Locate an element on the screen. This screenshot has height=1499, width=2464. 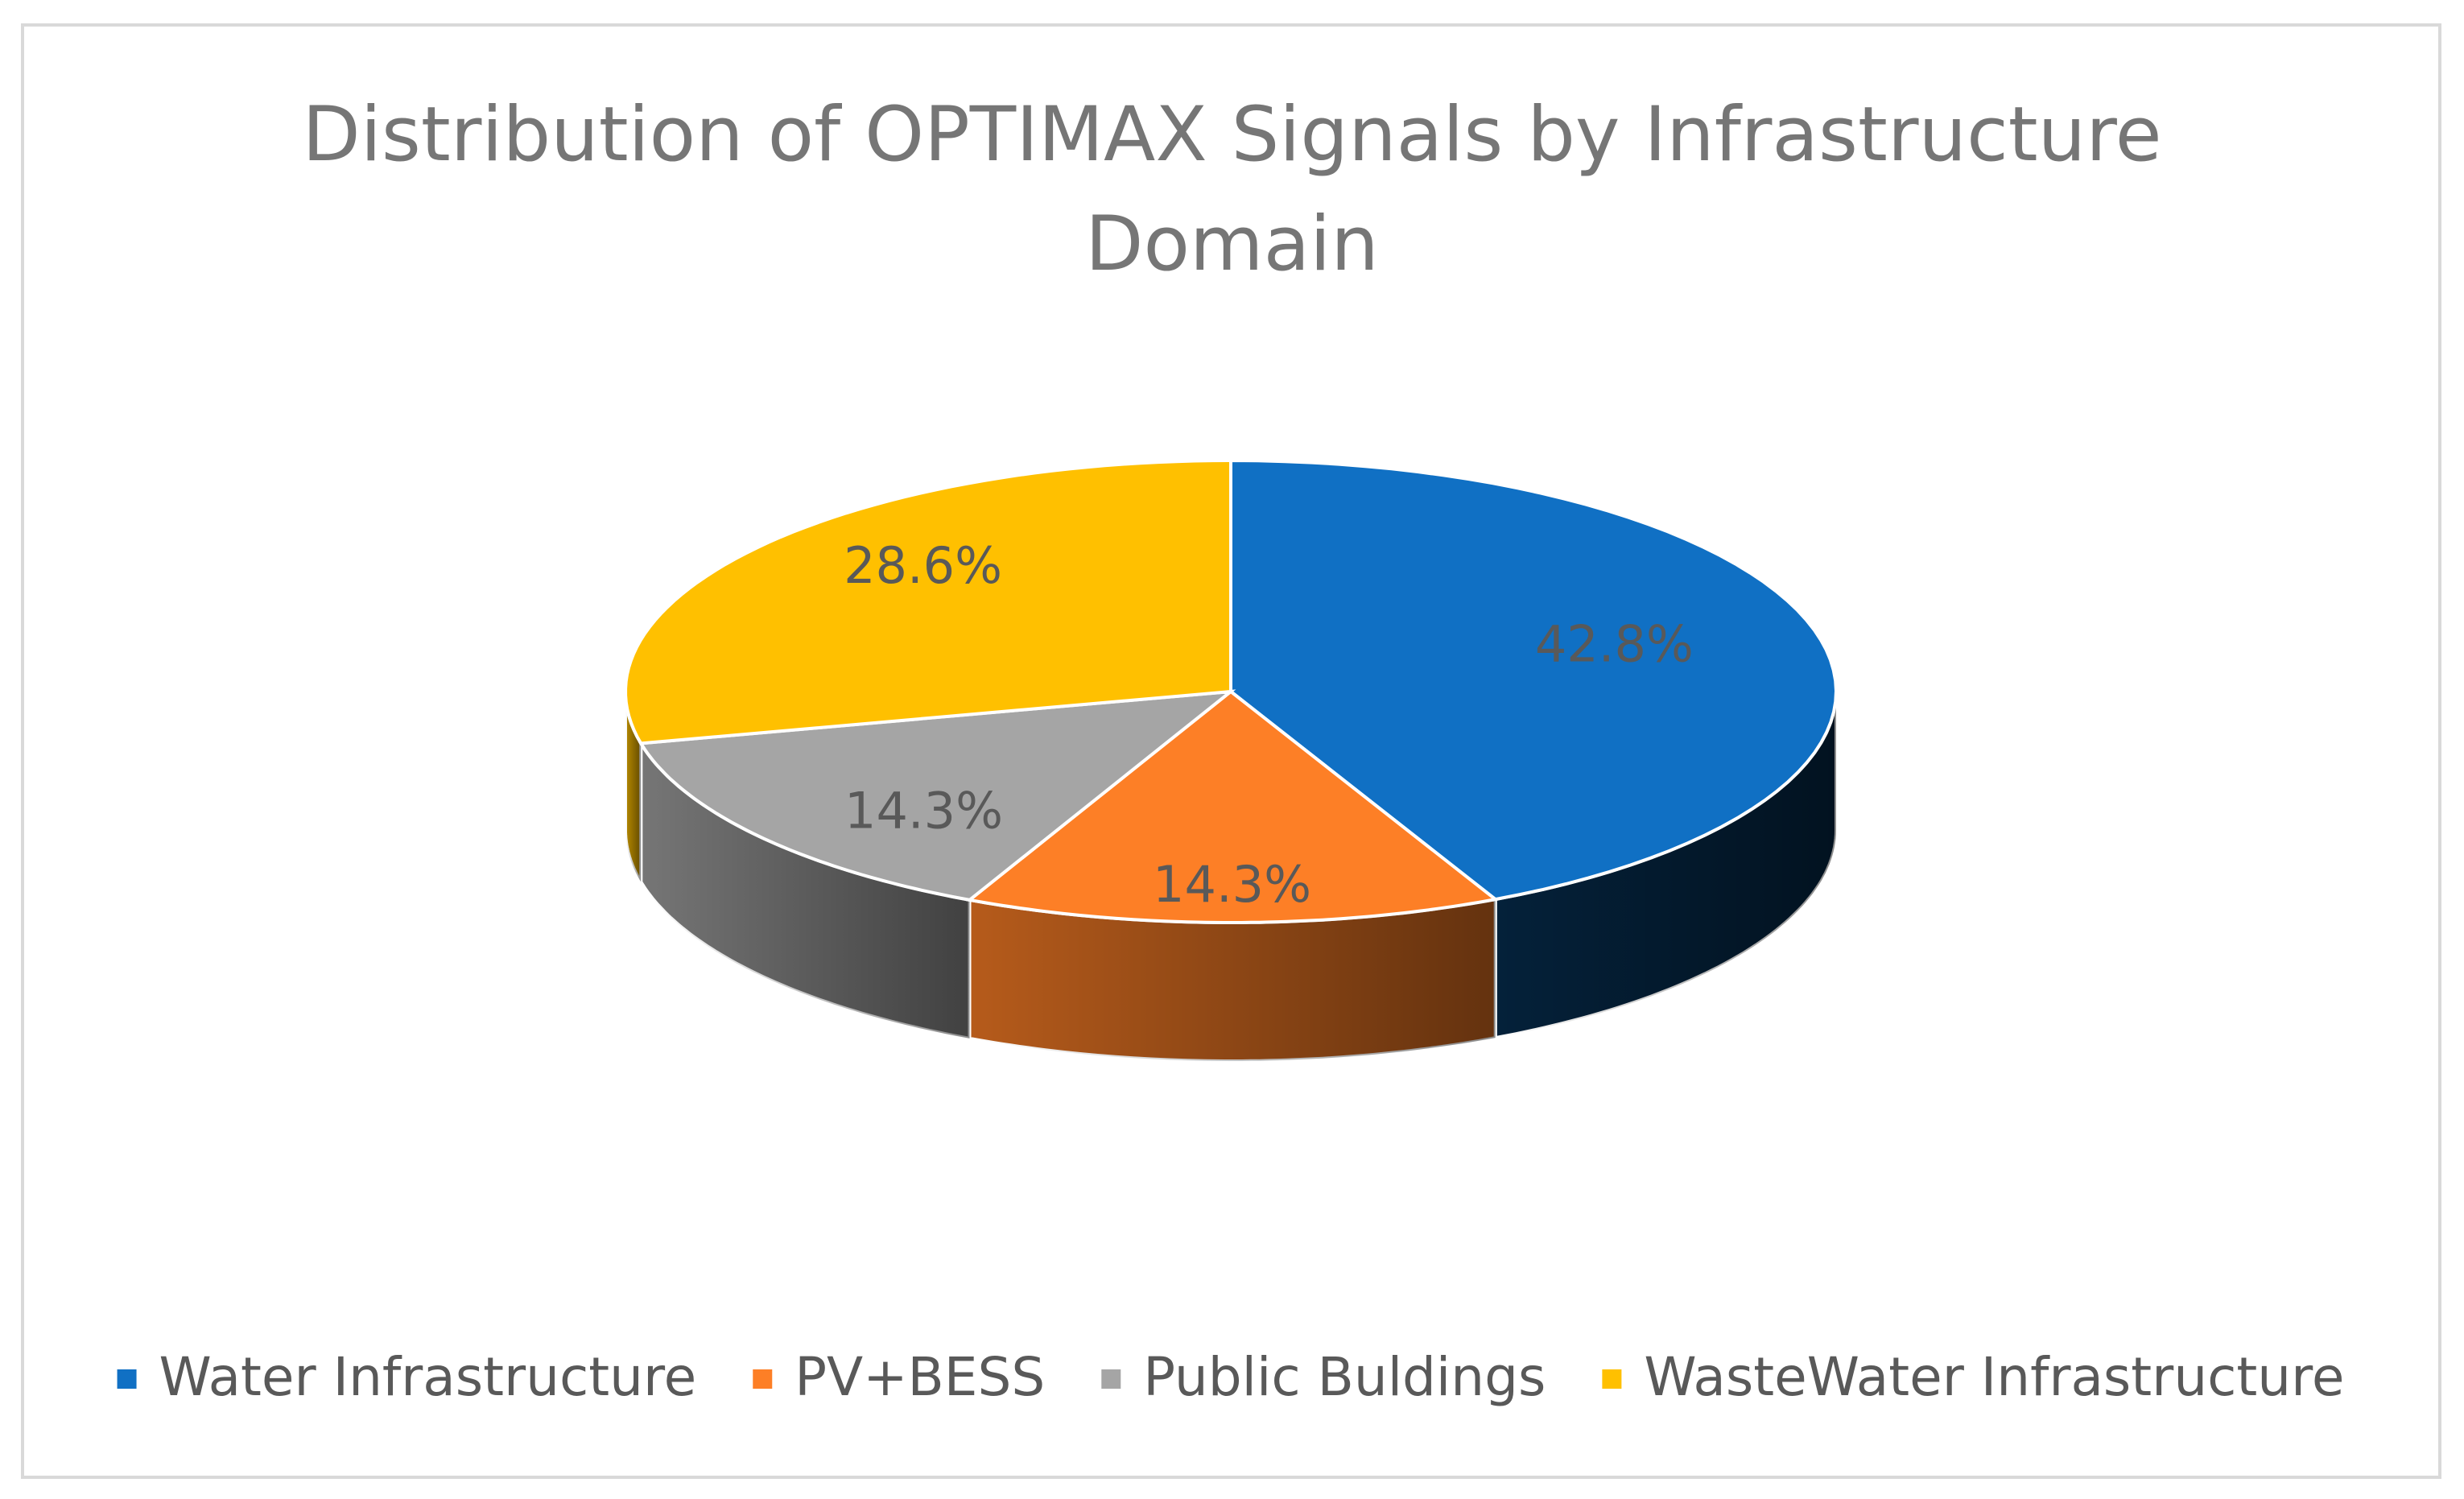
legend-label: WasteWater Infrastructure is located at coordinates (1994, 1377).